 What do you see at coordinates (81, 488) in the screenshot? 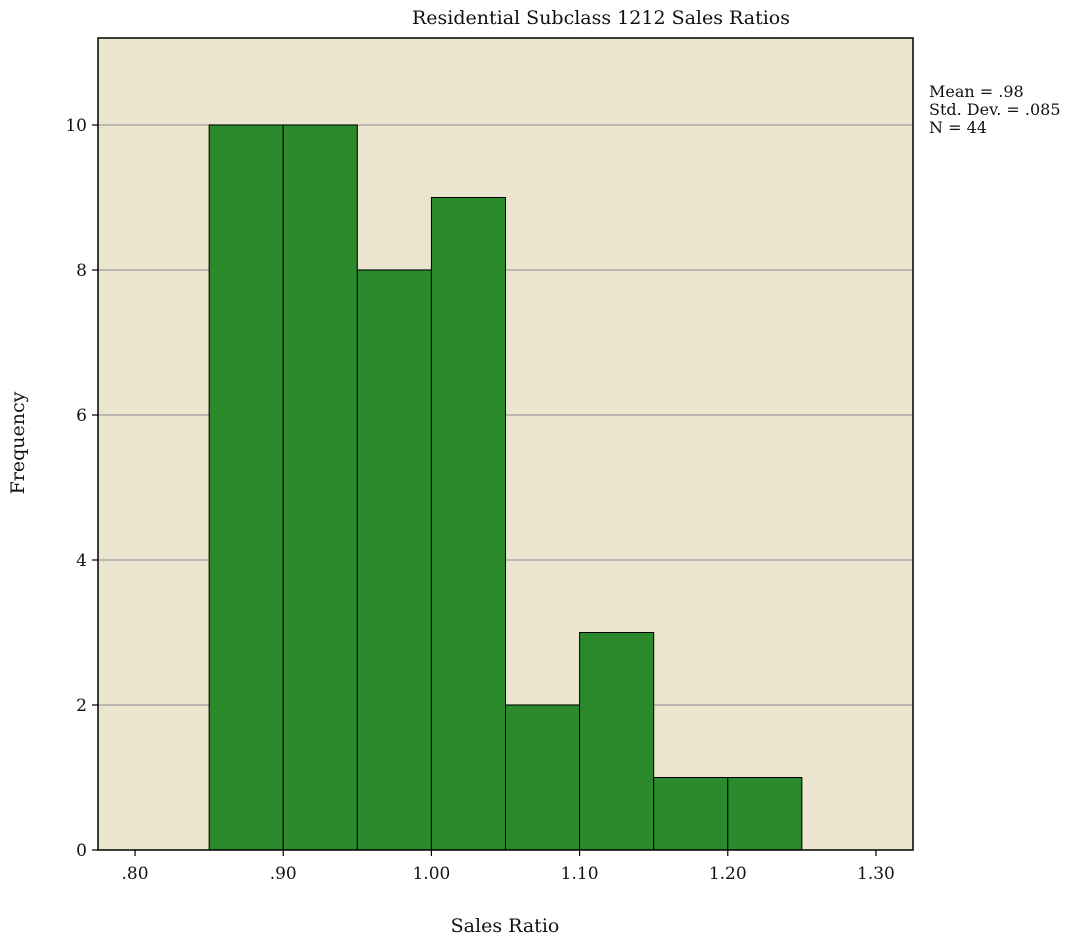
I see `y-axis-ticks: 0 2 4 6 8 10` at bounding box center [81, 488].